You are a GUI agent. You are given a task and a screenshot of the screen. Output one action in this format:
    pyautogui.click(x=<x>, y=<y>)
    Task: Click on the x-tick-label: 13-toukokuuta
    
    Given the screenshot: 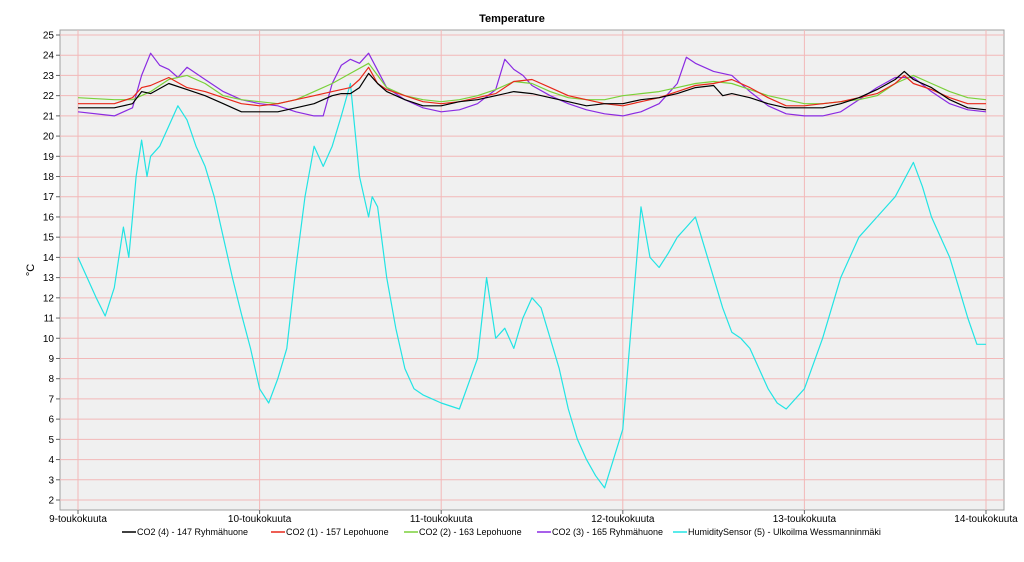 What is the action you would take?
    pyautogui.click(x=805, y=519)
    